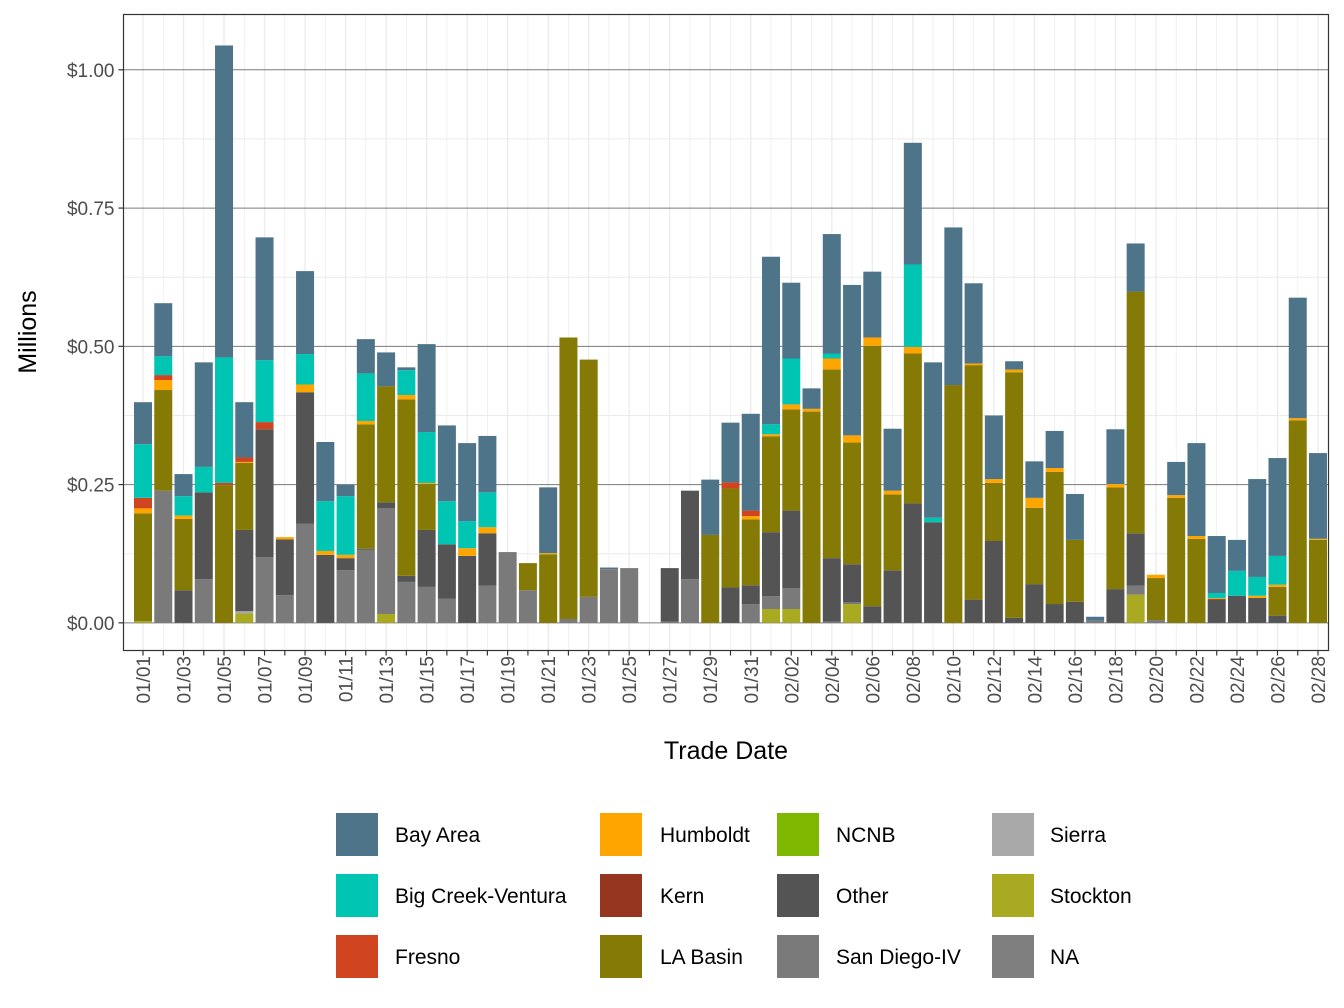 The height and width of the screenshot is (1008, 1344). I want to click on legend-item-fresno: Fresno, so click(398, 956).